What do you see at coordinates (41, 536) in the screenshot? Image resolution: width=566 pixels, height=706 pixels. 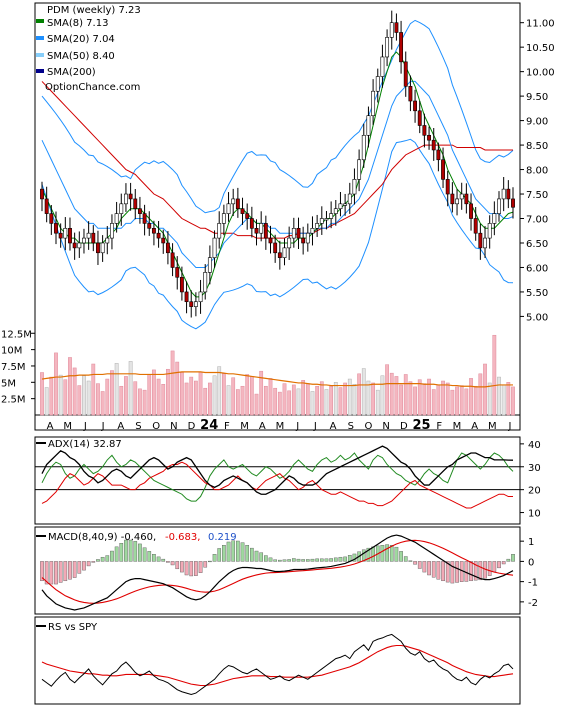 I see `macd-swatch` at bounding box center [41, 536].